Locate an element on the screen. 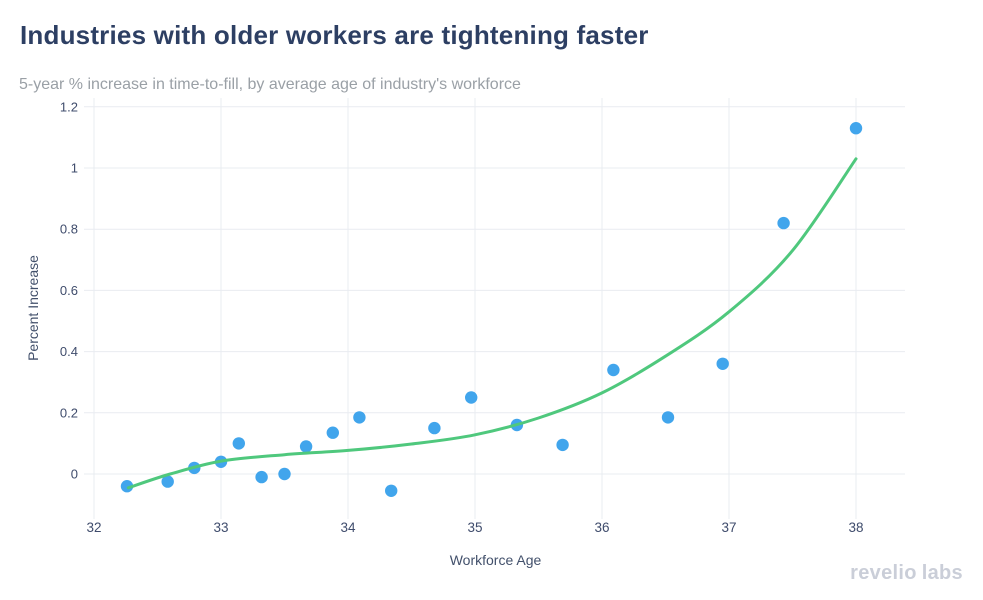 This screenshot has width=983, height=600. y-axis-title: Percent Increase is located at coordinates (33, 308).